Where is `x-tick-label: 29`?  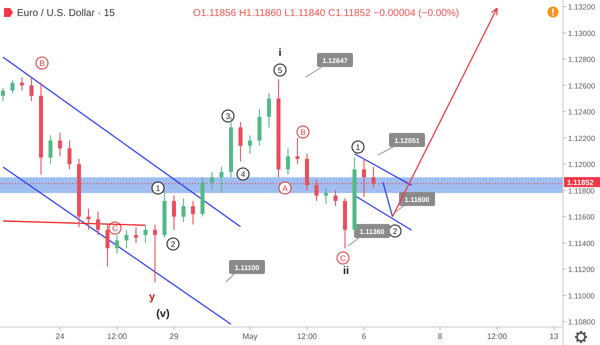
x-tick-label: 29 is located at coordinates (174, 336).